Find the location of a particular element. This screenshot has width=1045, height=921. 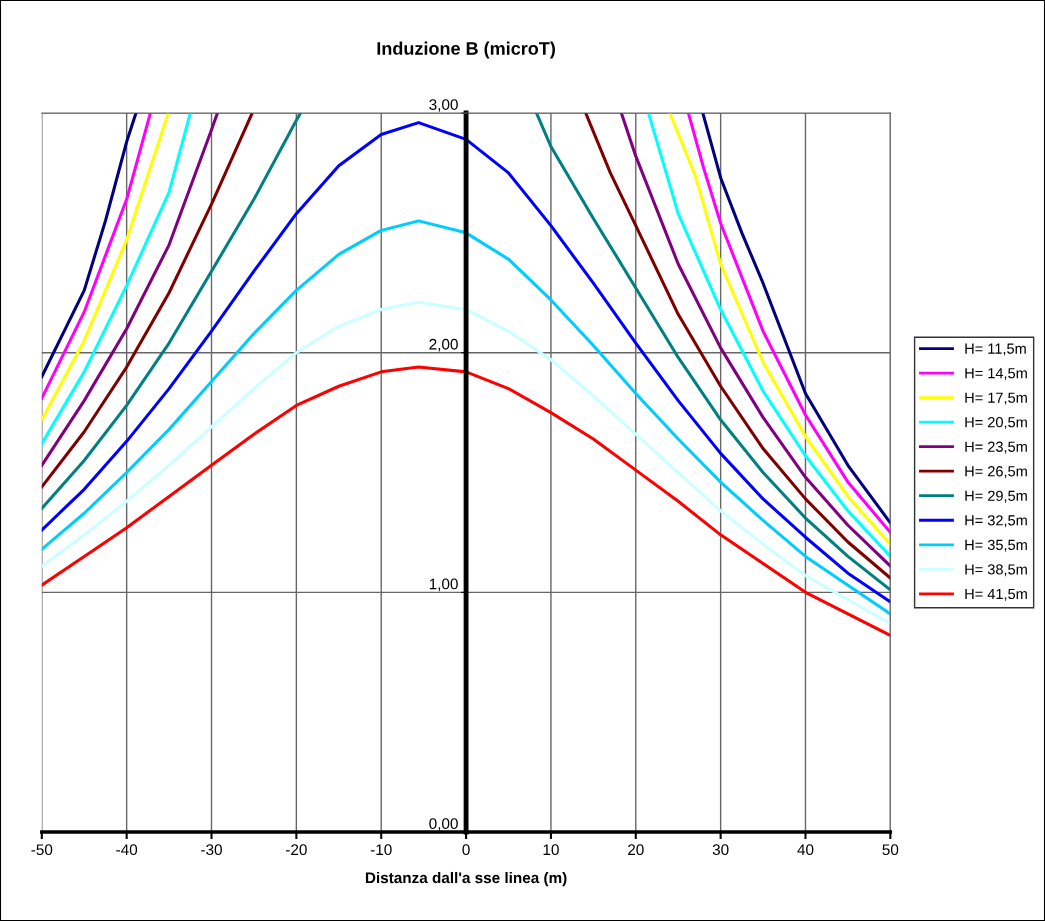

legend-label: H= 17,5m is located at coordinates (996, 398).